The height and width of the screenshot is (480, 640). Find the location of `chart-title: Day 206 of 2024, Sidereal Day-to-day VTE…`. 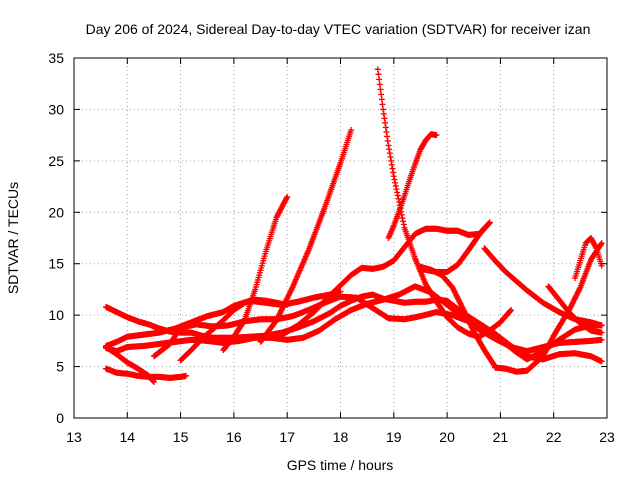

chart-title: Day 206 of 2024, Sidereal Day-to-day VTE… is located at coordinates (338, 29).